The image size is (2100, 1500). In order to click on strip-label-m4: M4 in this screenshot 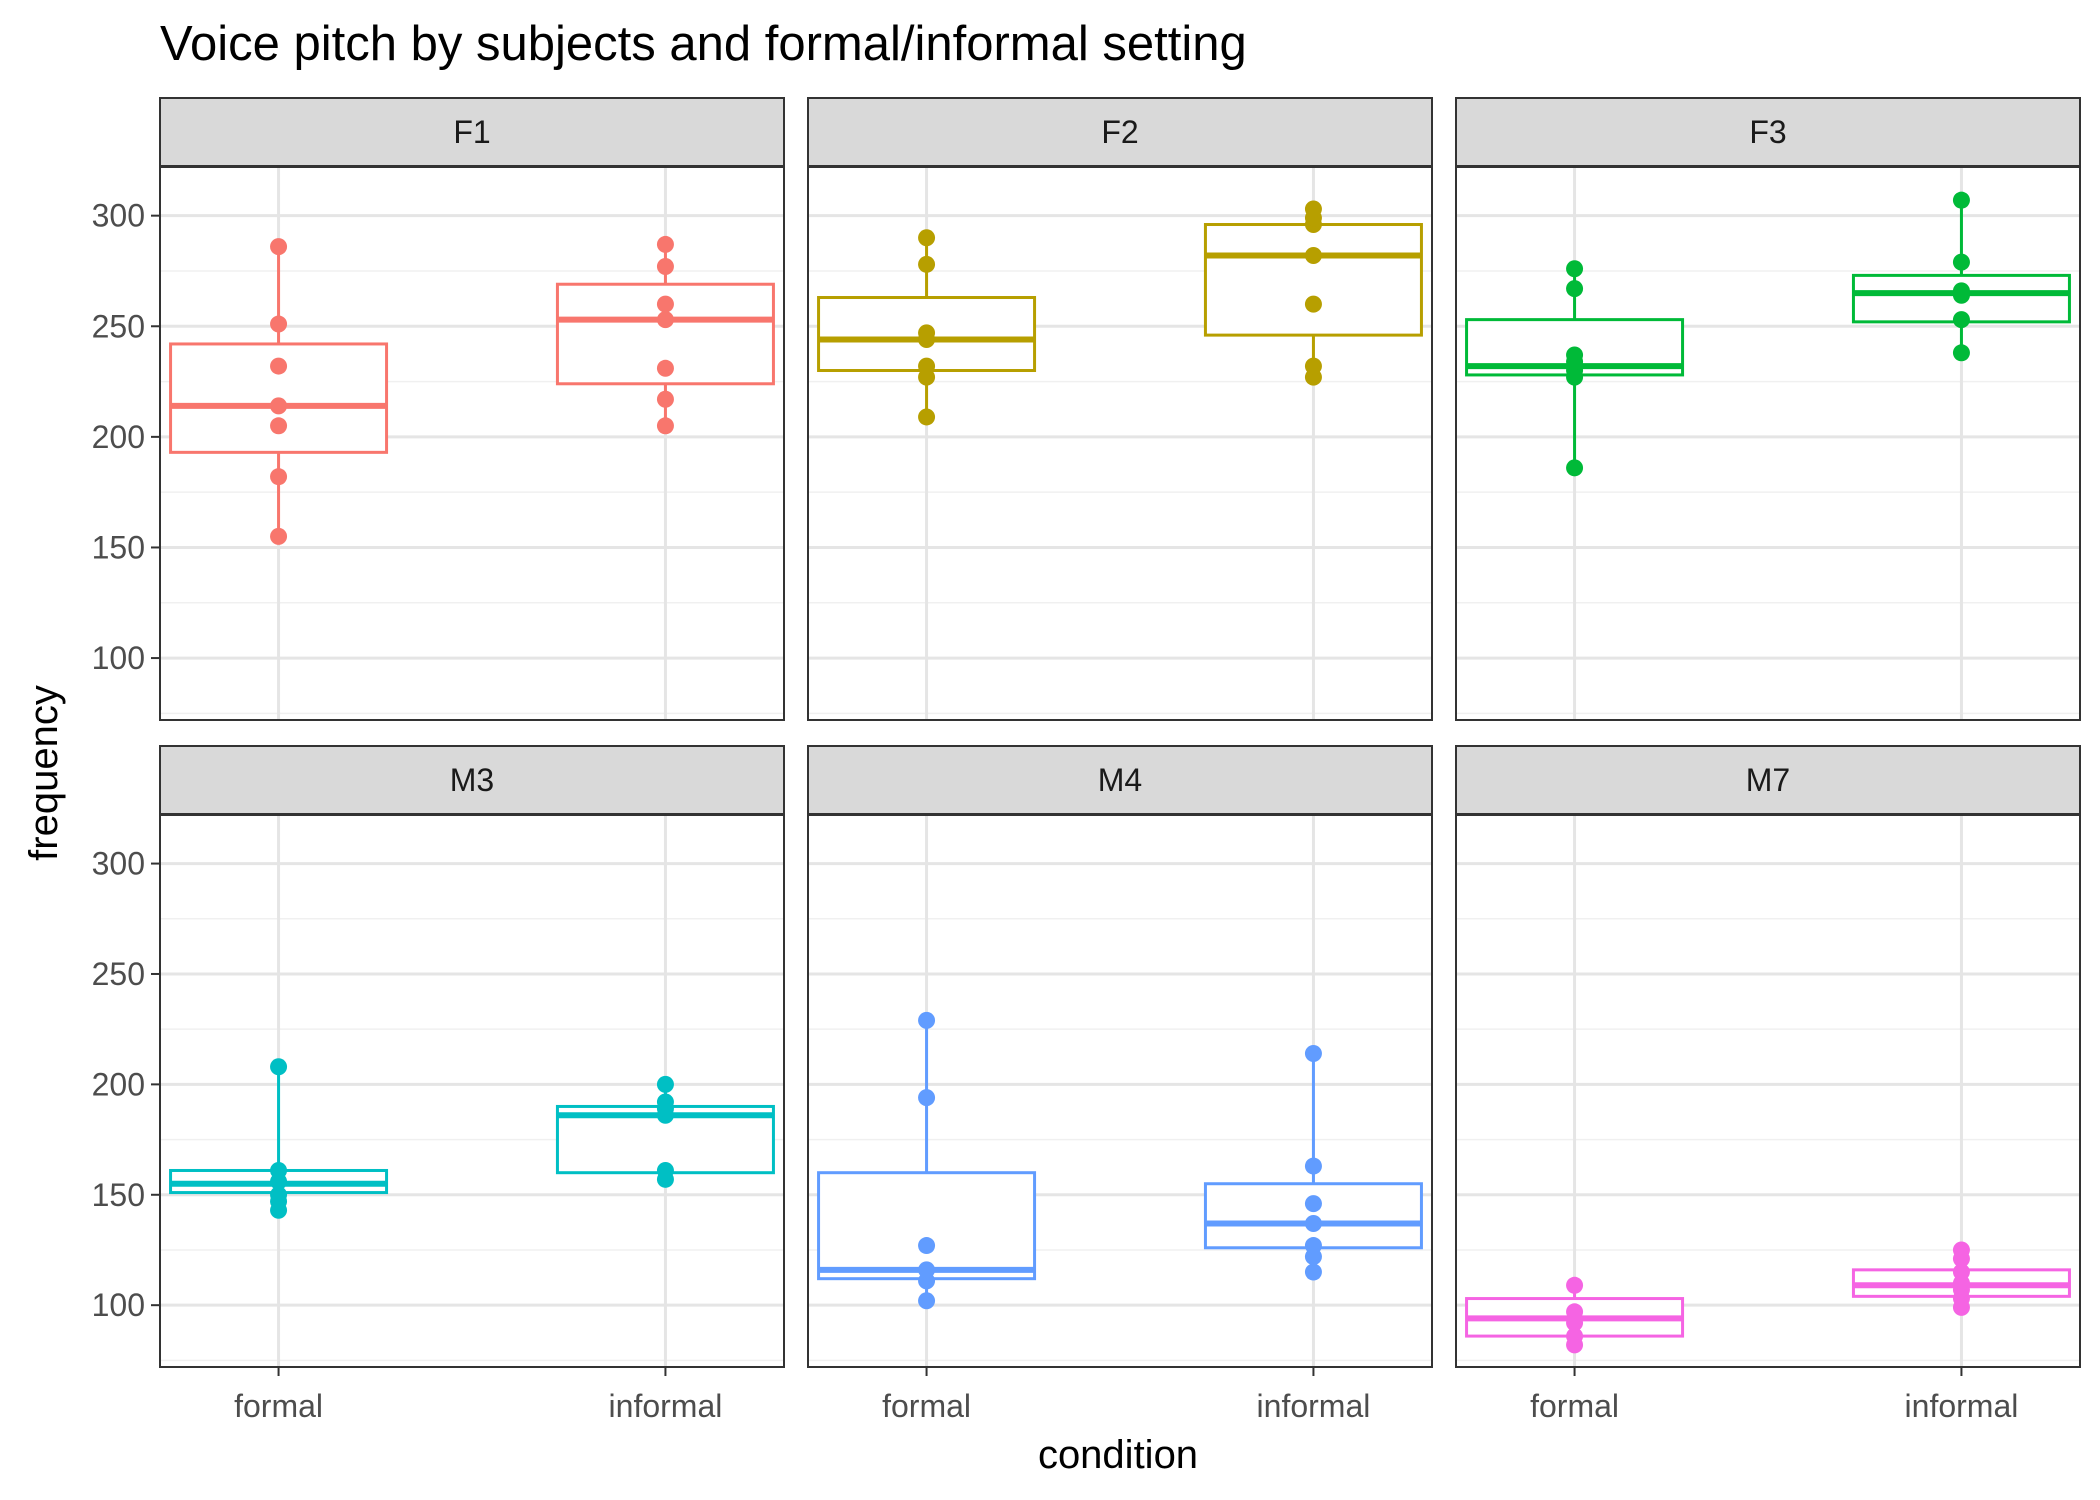, I will do `click(1120, 780)`.